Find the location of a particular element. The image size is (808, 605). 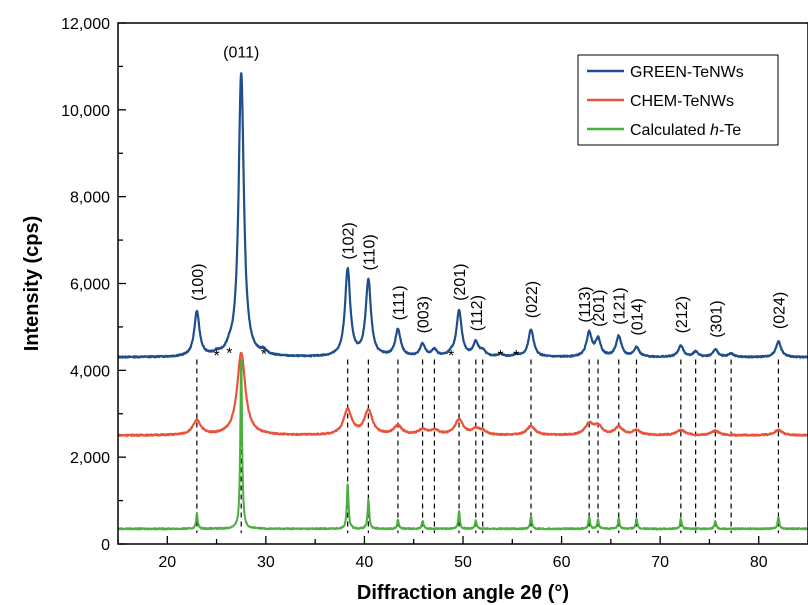

x-tick-label: 20 is located at coordinates (167, 562).